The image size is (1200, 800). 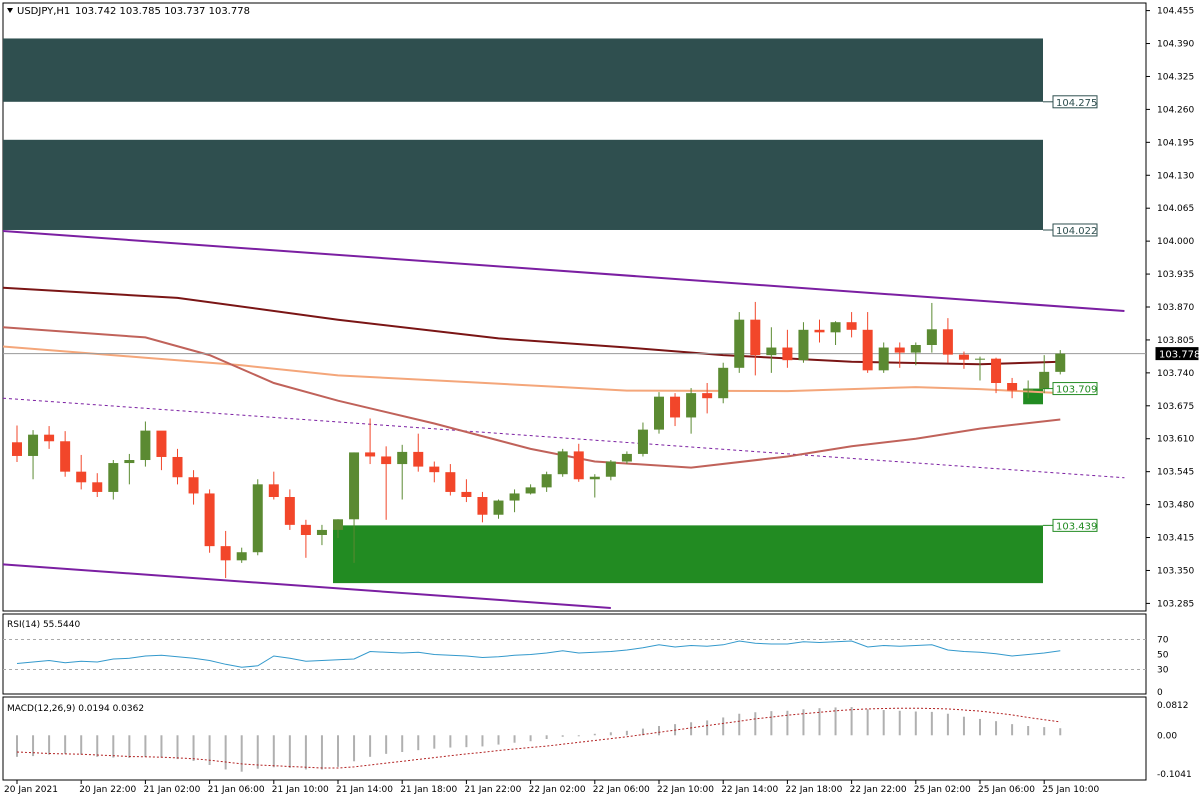 What do you see at coordinates (1163, 671) in the screenshot?
I see `rsi-tick-label: 30` at bounding box center [1163, 671].